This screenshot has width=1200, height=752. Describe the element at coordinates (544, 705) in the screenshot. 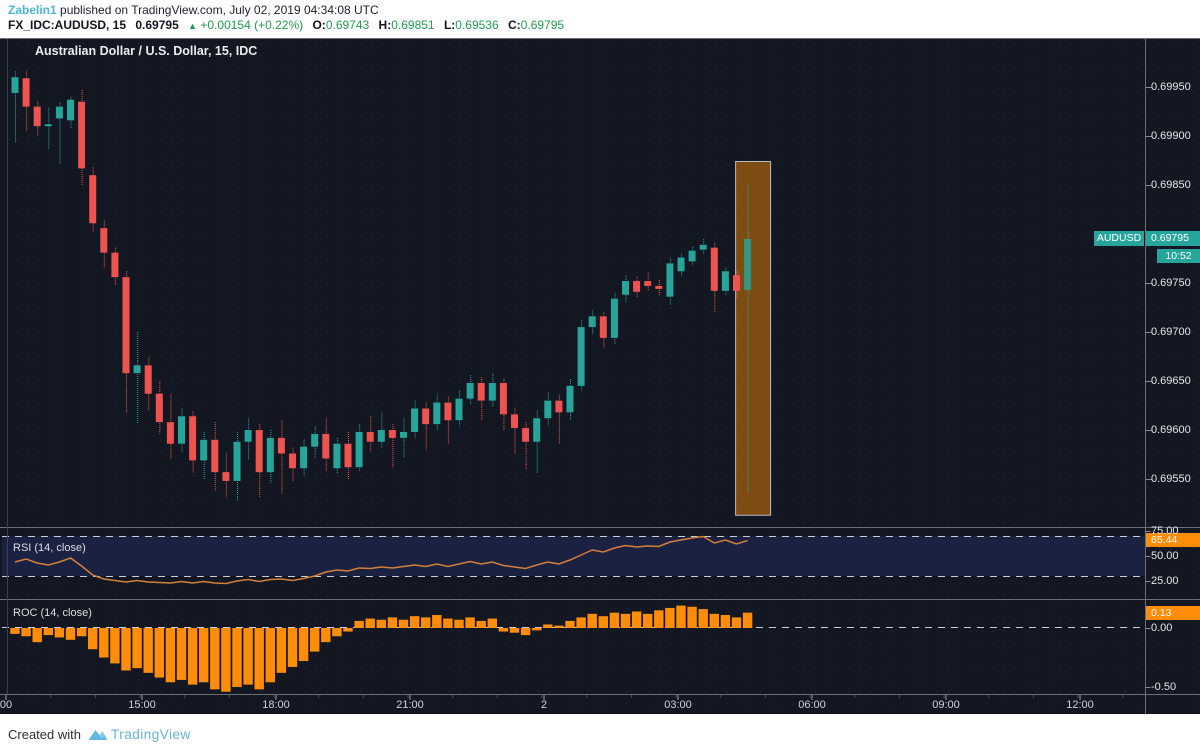

I see `time-axis-label: 2` at that location.